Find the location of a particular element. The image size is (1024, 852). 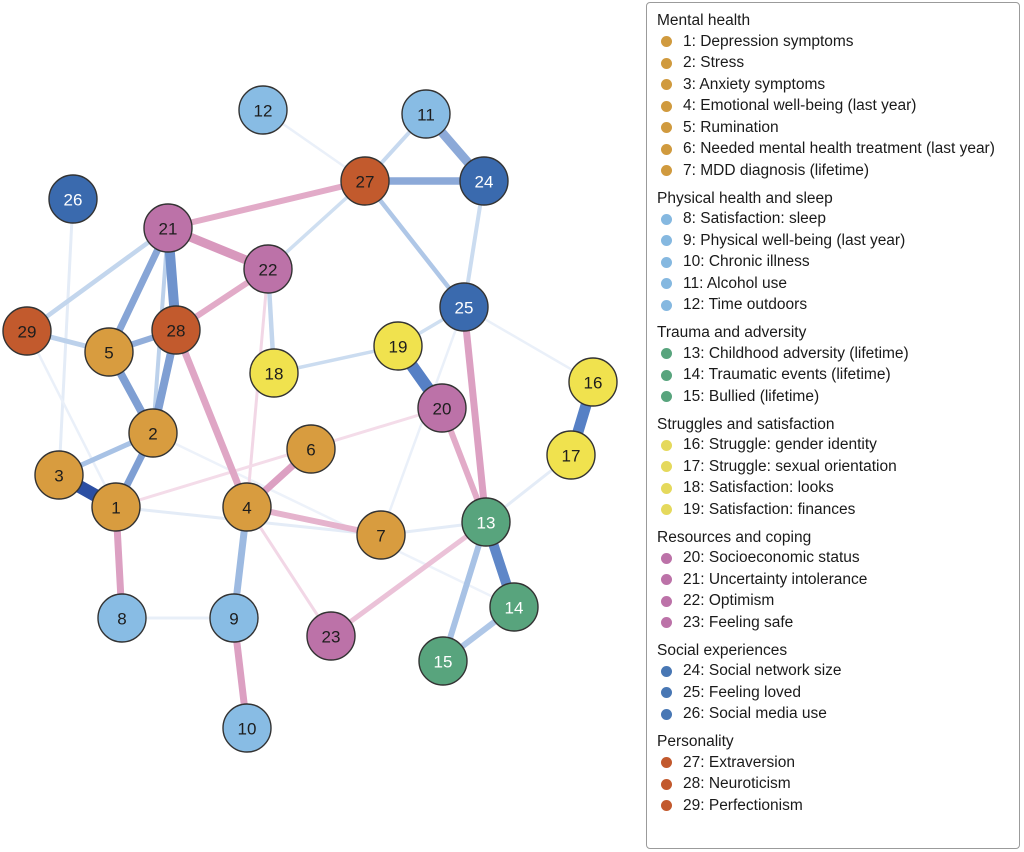

node-21-resources: 21 is located at coordinates (168, 228).